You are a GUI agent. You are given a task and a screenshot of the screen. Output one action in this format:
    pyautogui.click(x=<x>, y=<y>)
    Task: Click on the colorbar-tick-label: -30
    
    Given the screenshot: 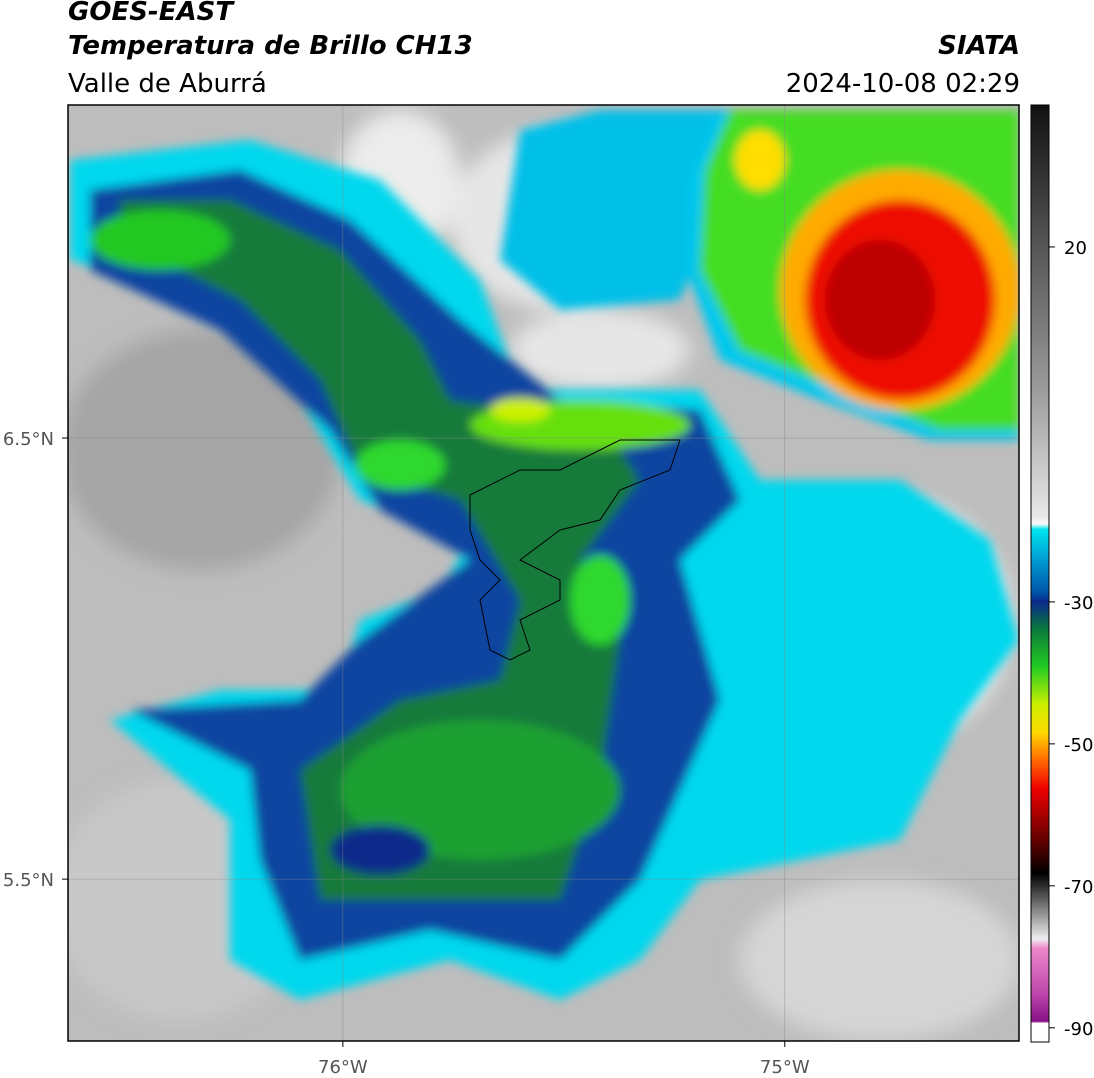 What is the action you would take?
    pyautogui.click(x=1078, y=603)
    